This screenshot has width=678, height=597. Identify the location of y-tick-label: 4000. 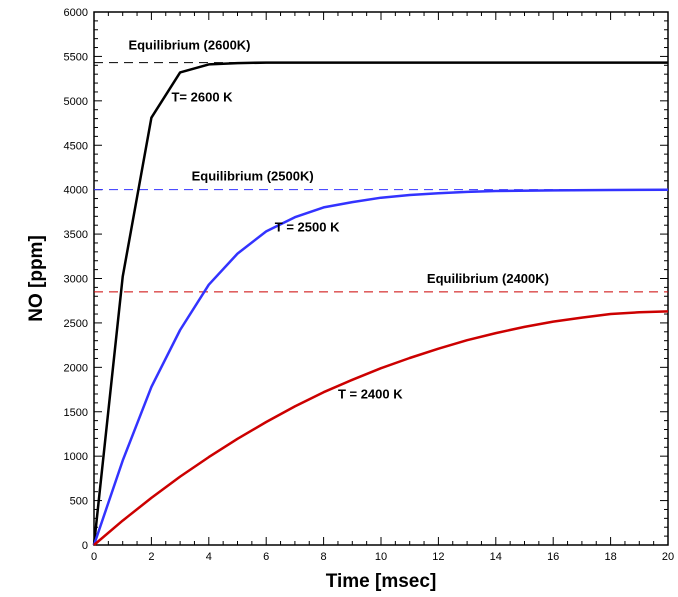
(76, 191).